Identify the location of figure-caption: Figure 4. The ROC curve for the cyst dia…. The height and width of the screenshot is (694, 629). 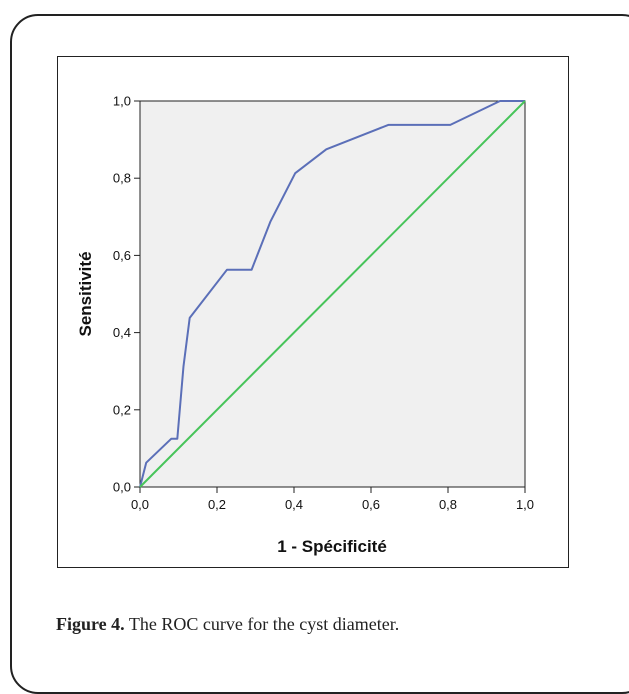
(336, 624).